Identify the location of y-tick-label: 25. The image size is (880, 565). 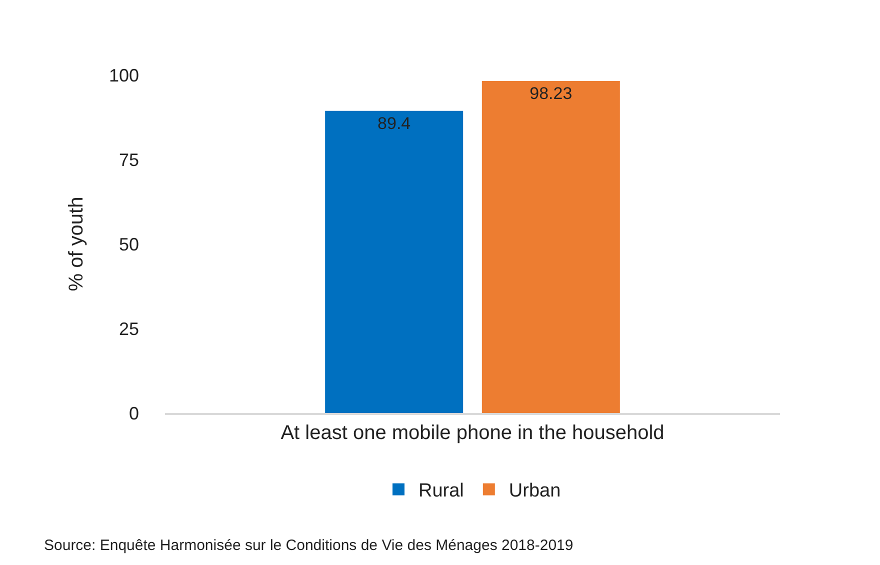
(128, 328).